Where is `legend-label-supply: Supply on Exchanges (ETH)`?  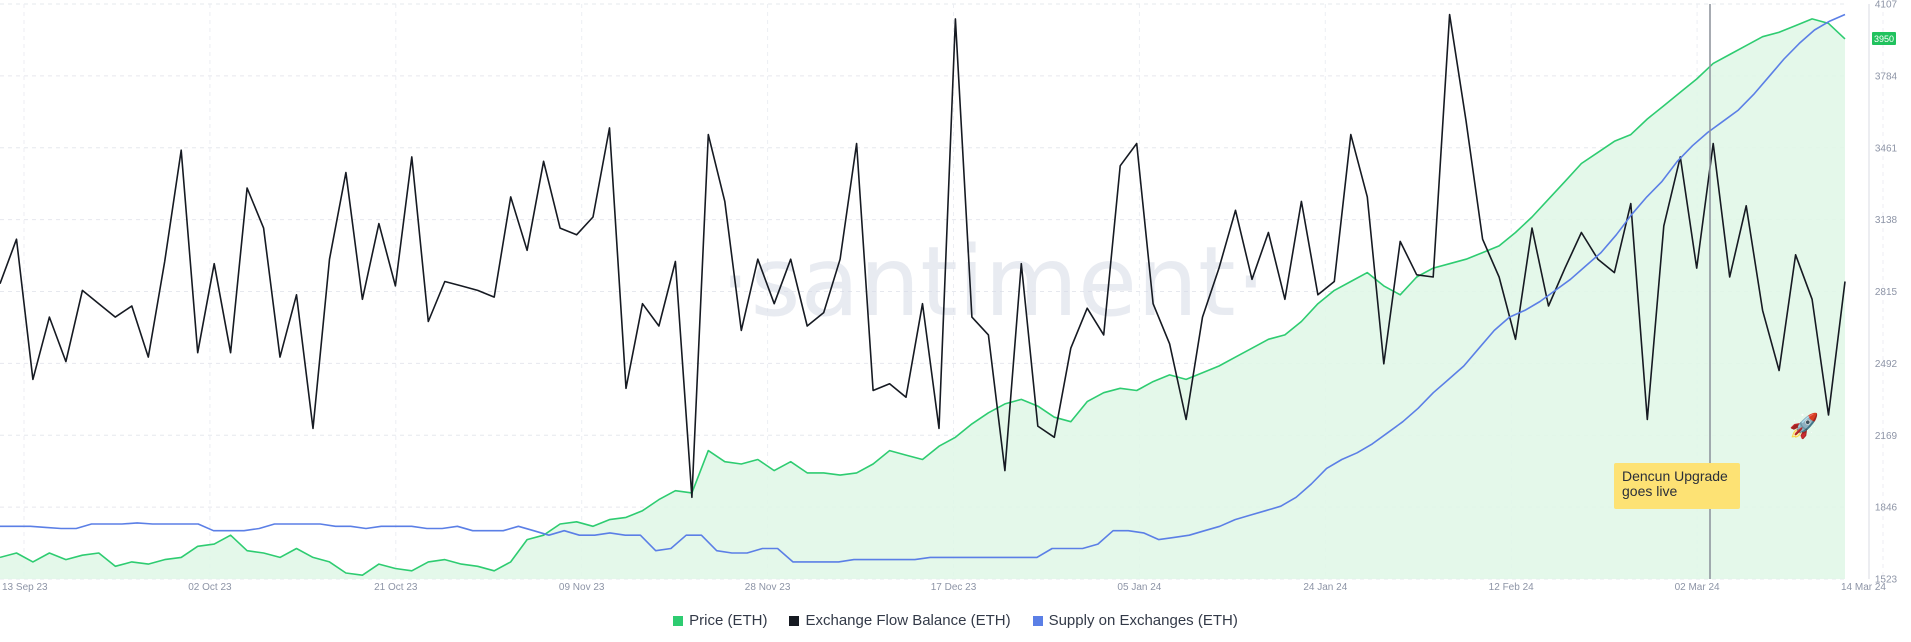
legend-label-supply: Supply on Exchanges (ETH) is located at coordinates (1143, 620).